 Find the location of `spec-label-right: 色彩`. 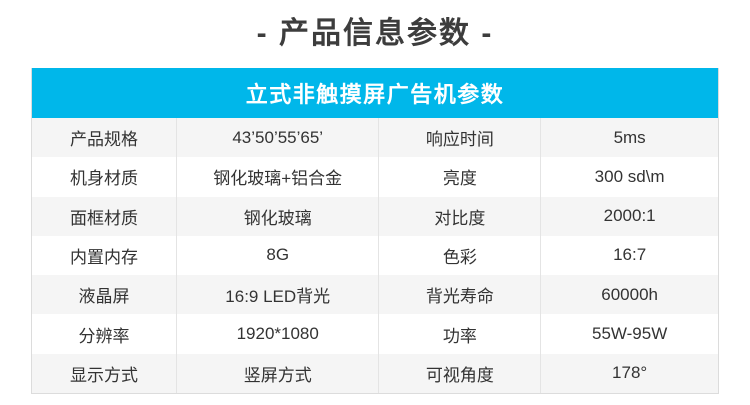

spec-label-right: 色彩 is located at coordinates (459, 255).